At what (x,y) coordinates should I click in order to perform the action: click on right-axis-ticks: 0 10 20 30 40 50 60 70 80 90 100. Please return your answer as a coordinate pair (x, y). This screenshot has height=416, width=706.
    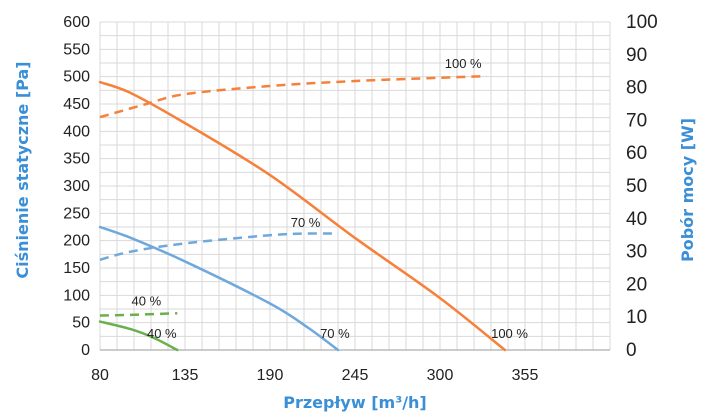
    Looking at the image, I should click on (642, 186).